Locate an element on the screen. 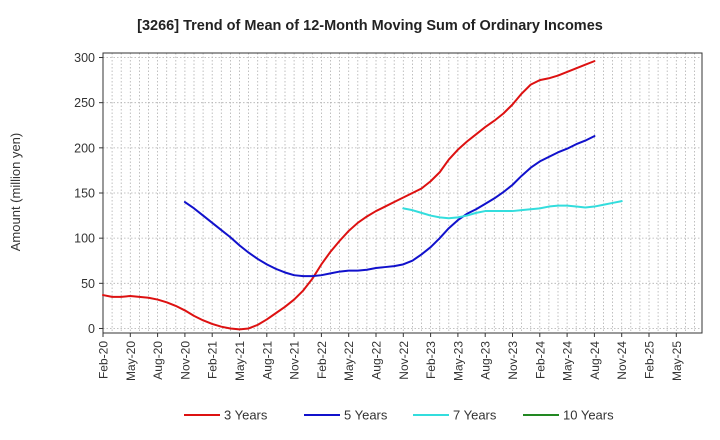 This screenshot has width=720, height=440. y-tick-label: 300 is located at coordinates (84, 58).